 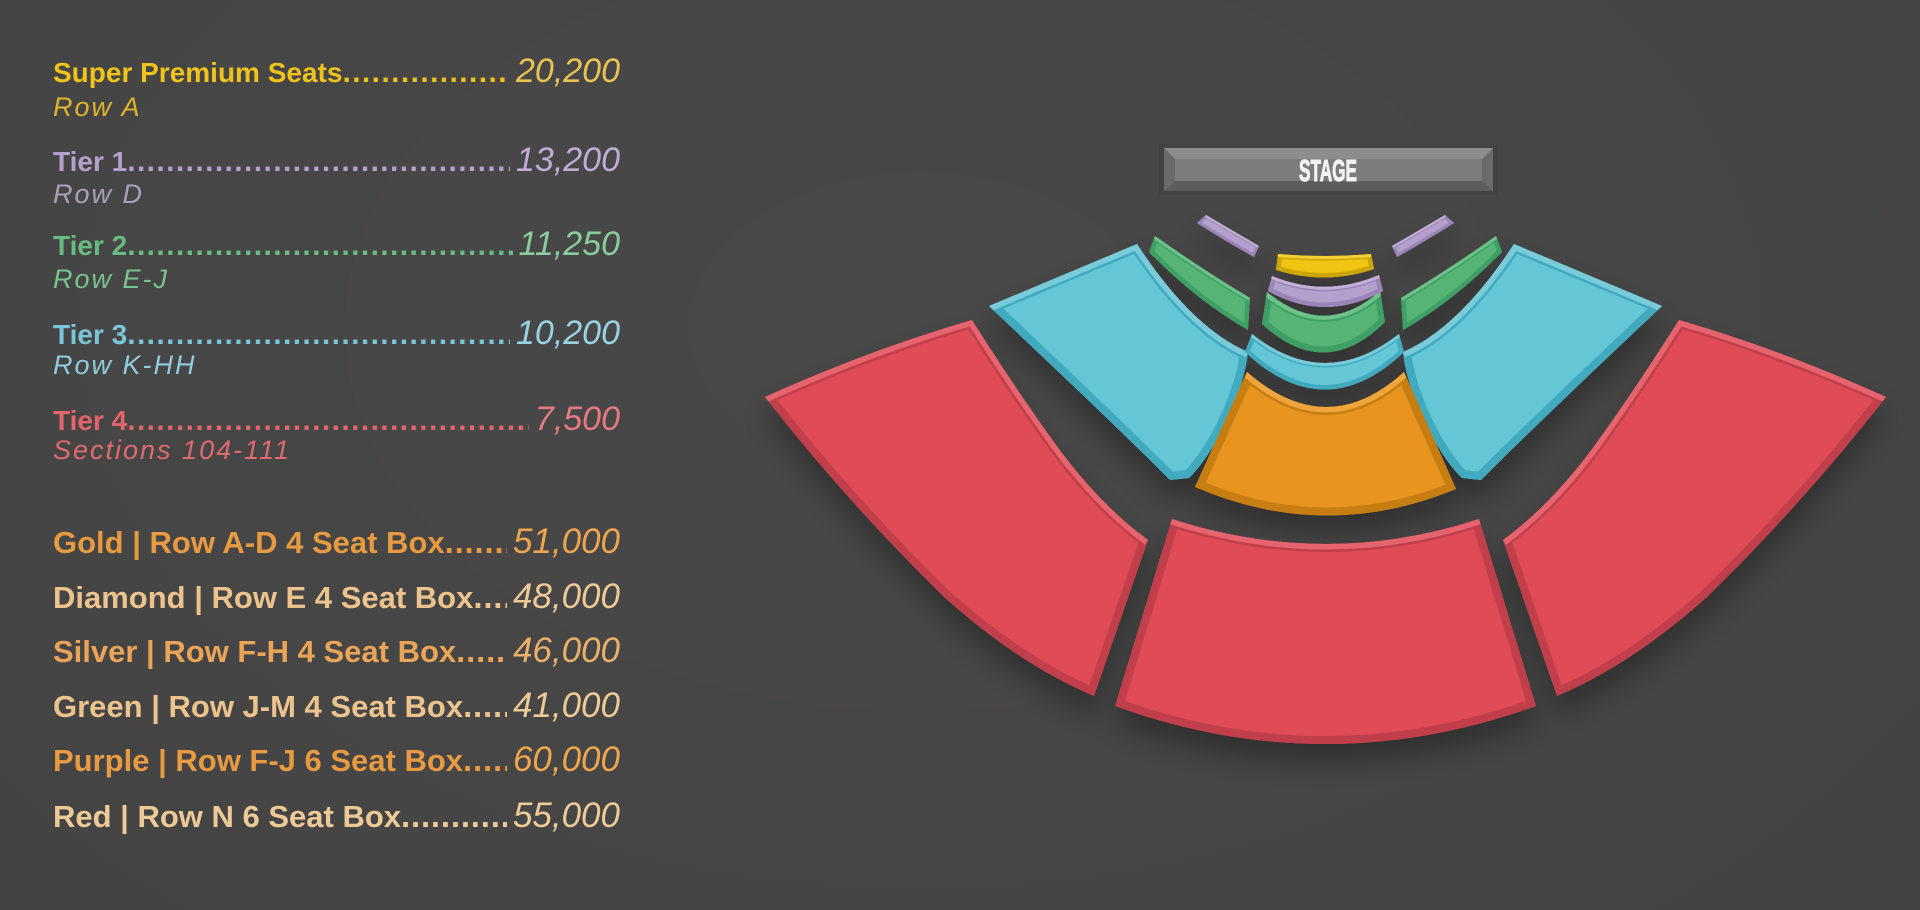 I want to click on svg-text: STAGE, so click(x=1328, y=170).